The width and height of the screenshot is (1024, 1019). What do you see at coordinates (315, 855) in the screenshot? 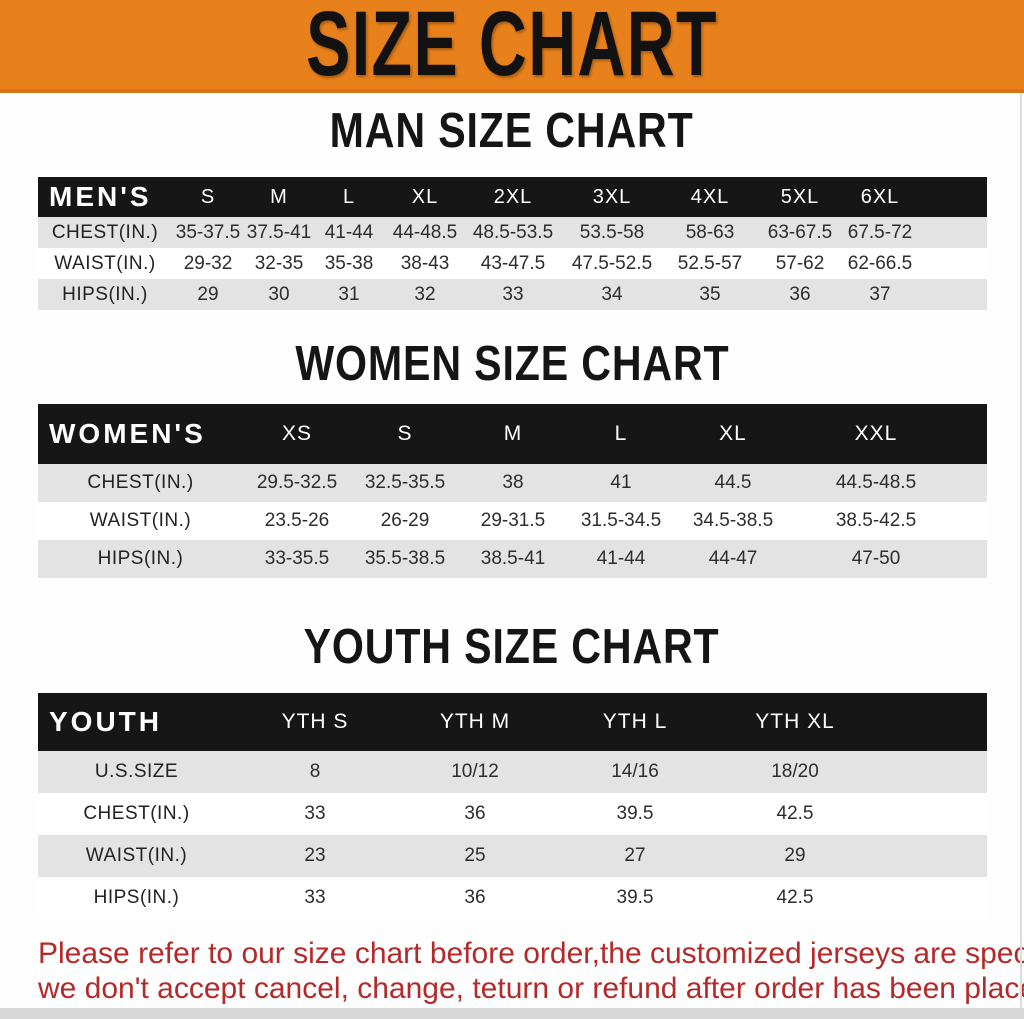
I see `size-value: 23` at bounding box center [315, 855].